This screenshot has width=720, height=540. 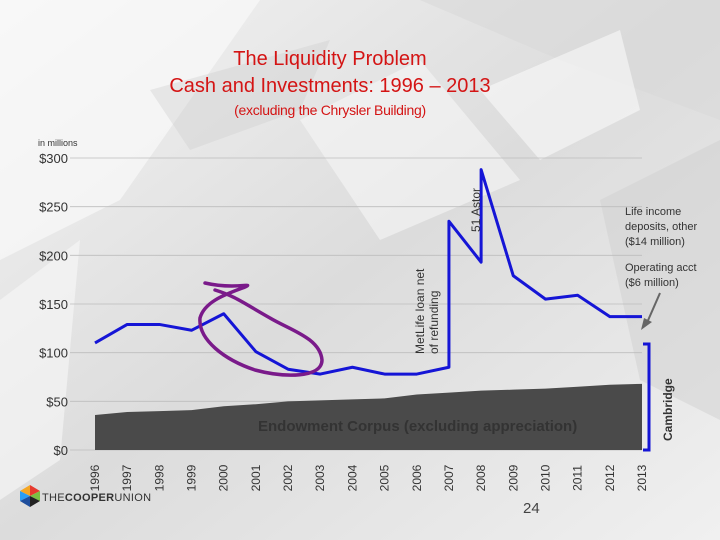 What do you see at coordinates (330, 86) in the screenshot?
I see `chart-subtitle: Cash and Investments: 1996 – 2013` at bounding box center [330, 86].